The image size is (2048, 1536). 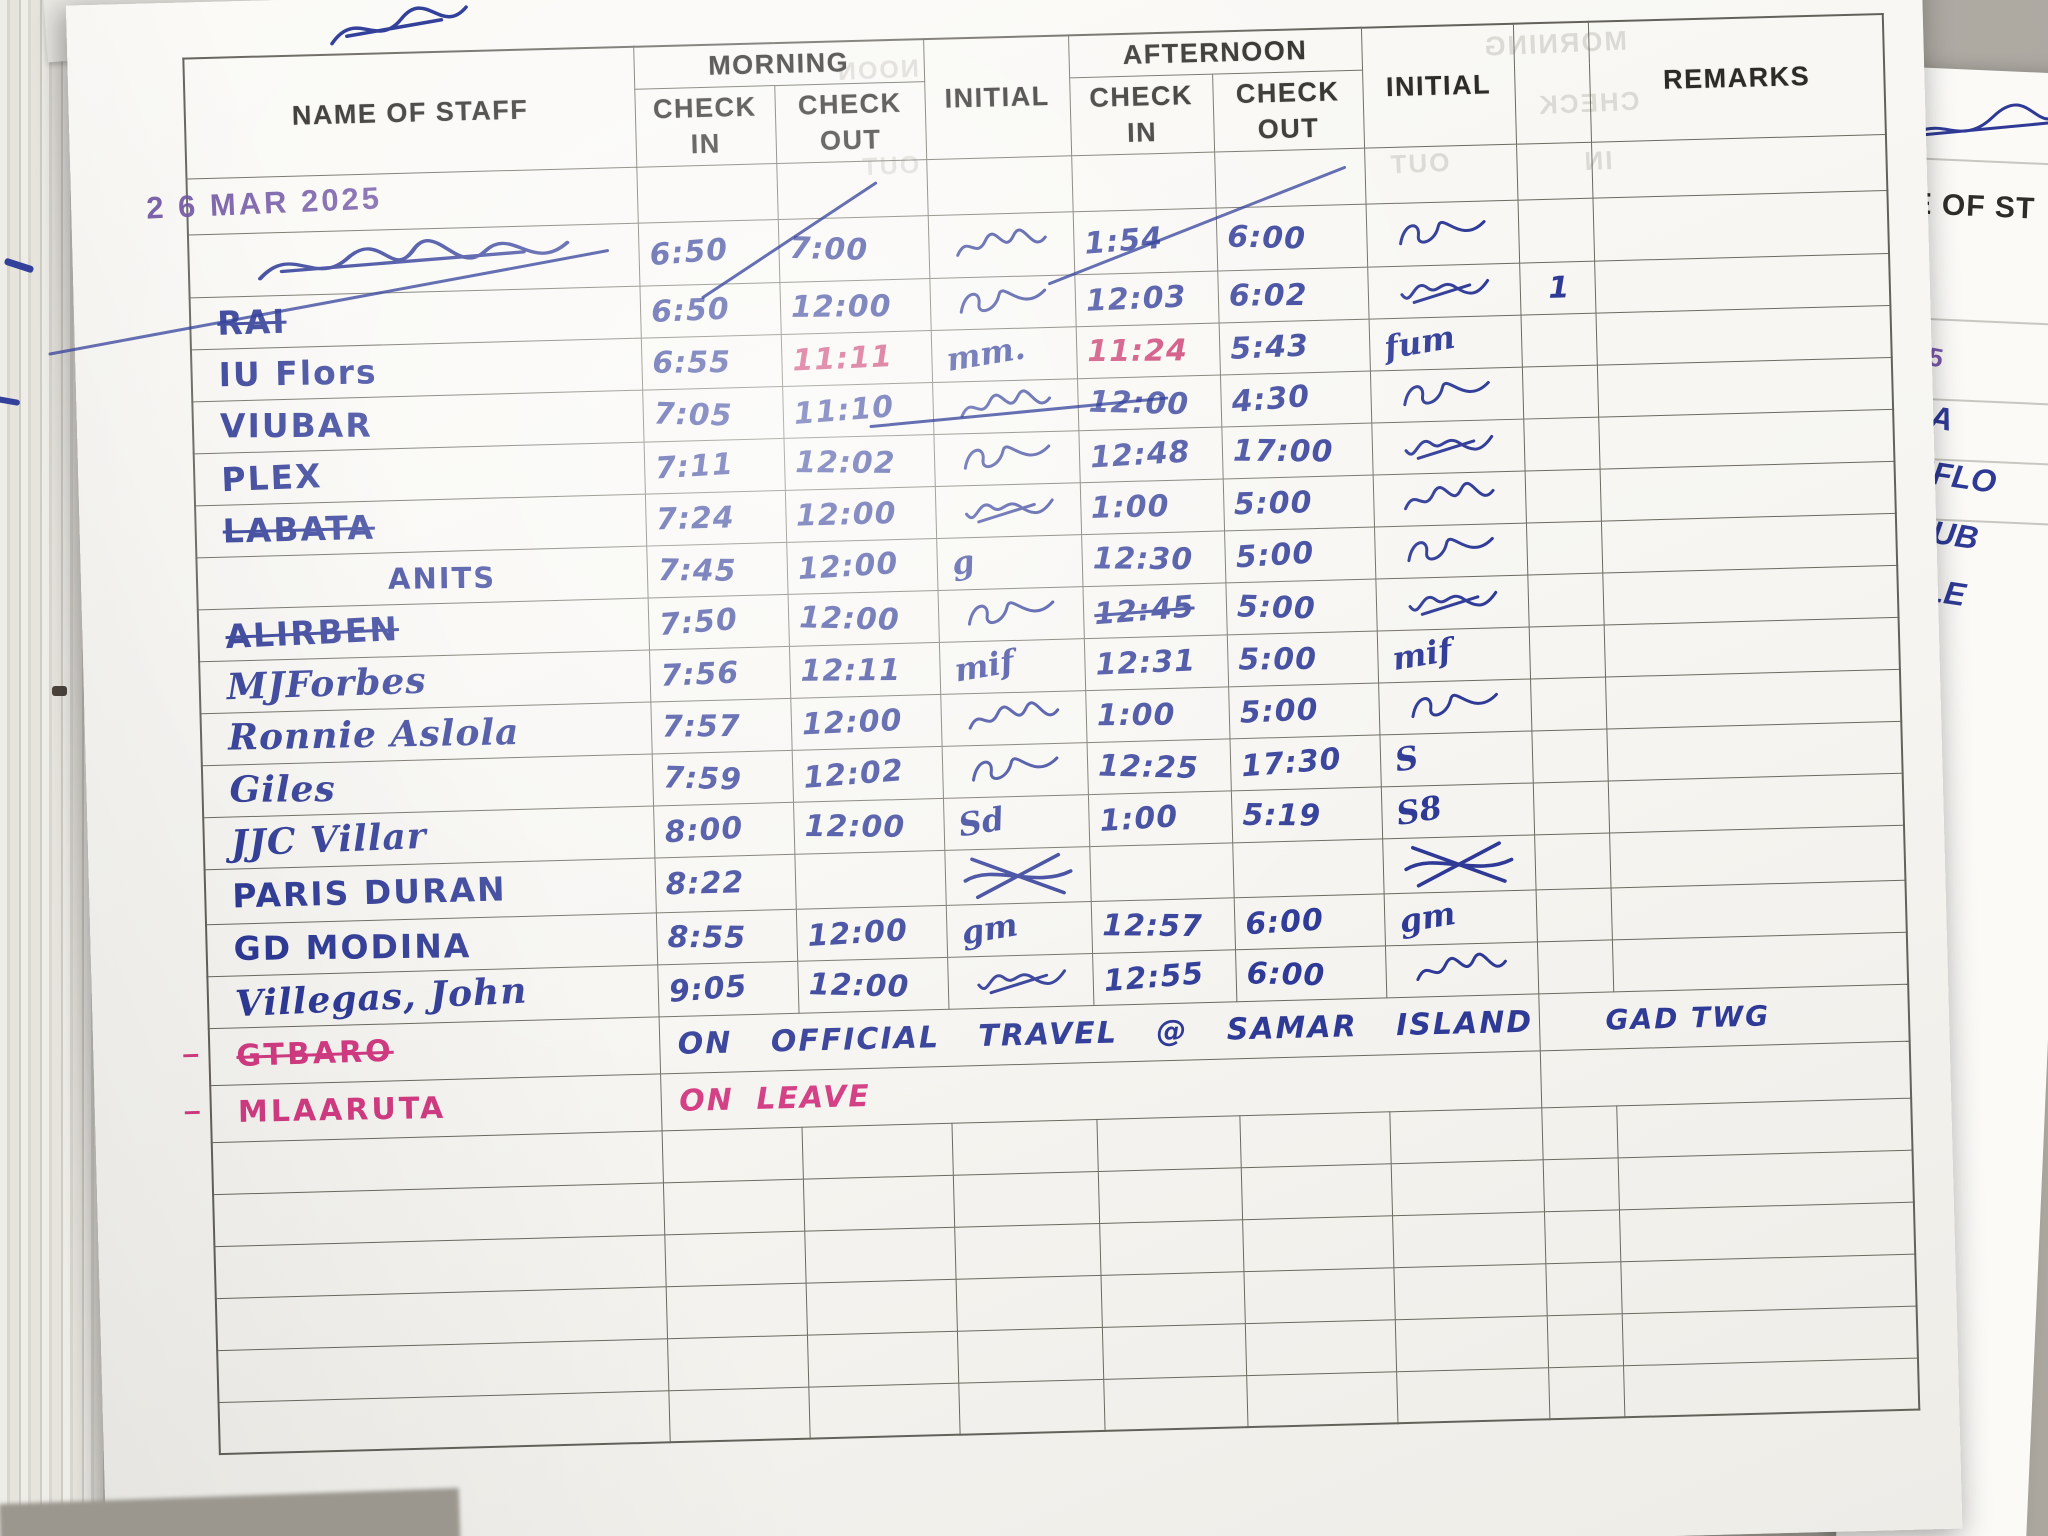 What do you see at coordinates (728, 988) in the screenshot?
I see `cell-morning-check-in: 9:05` at bounding box center [728, 988].